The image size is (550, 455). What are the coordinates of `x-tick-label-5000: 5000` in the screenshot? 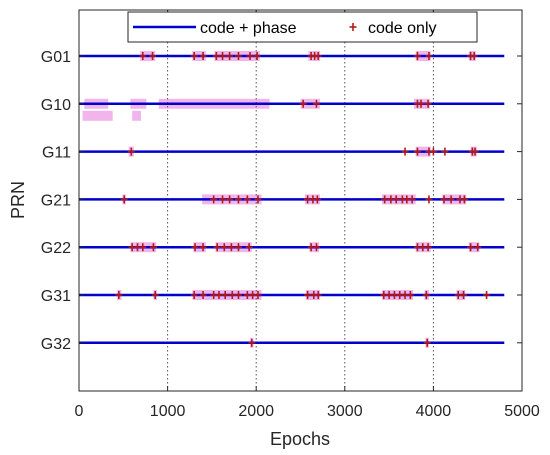 It's located at (522, 411).